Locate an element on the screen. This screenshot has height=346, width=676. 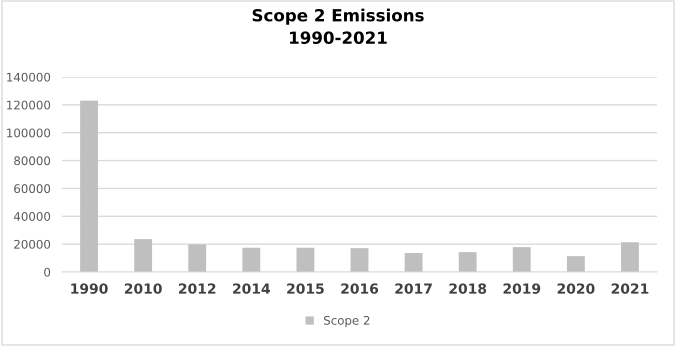
x-tick-label: 2018 is located at coordinates (467, 288).